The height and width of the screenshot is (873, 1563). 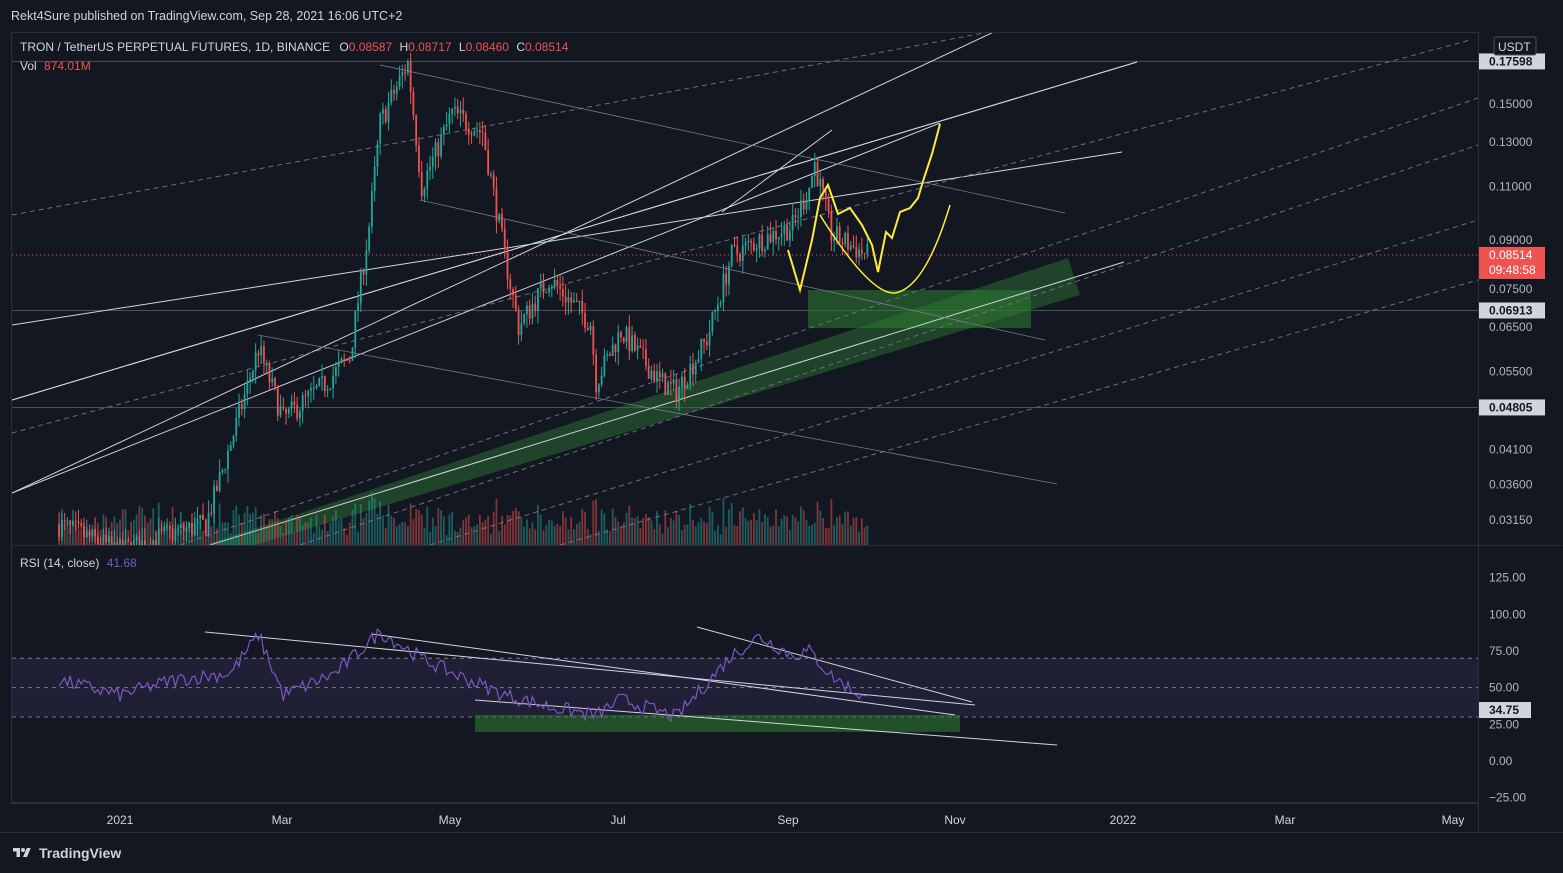 I want to click on footer-brand: TradingView, so click(x=66, y=853).